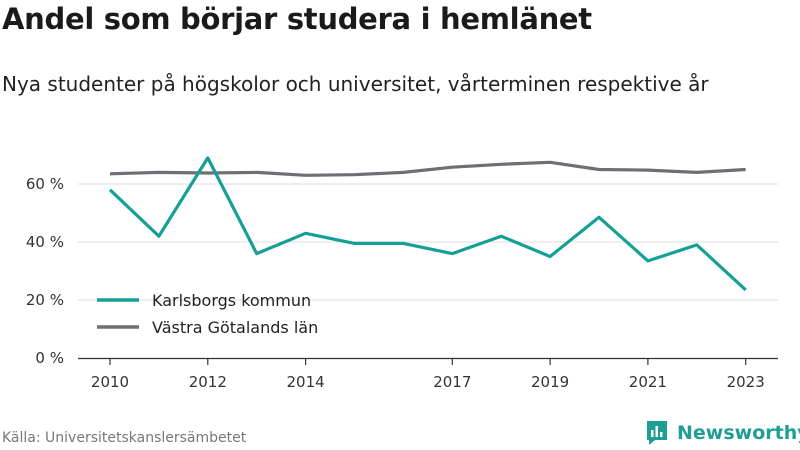 The width and height of the screenshot is (800, 450). Describe the element at coordinates (45, 184) in the screenshot. I see `y-tick-label: 60 %` at that location.